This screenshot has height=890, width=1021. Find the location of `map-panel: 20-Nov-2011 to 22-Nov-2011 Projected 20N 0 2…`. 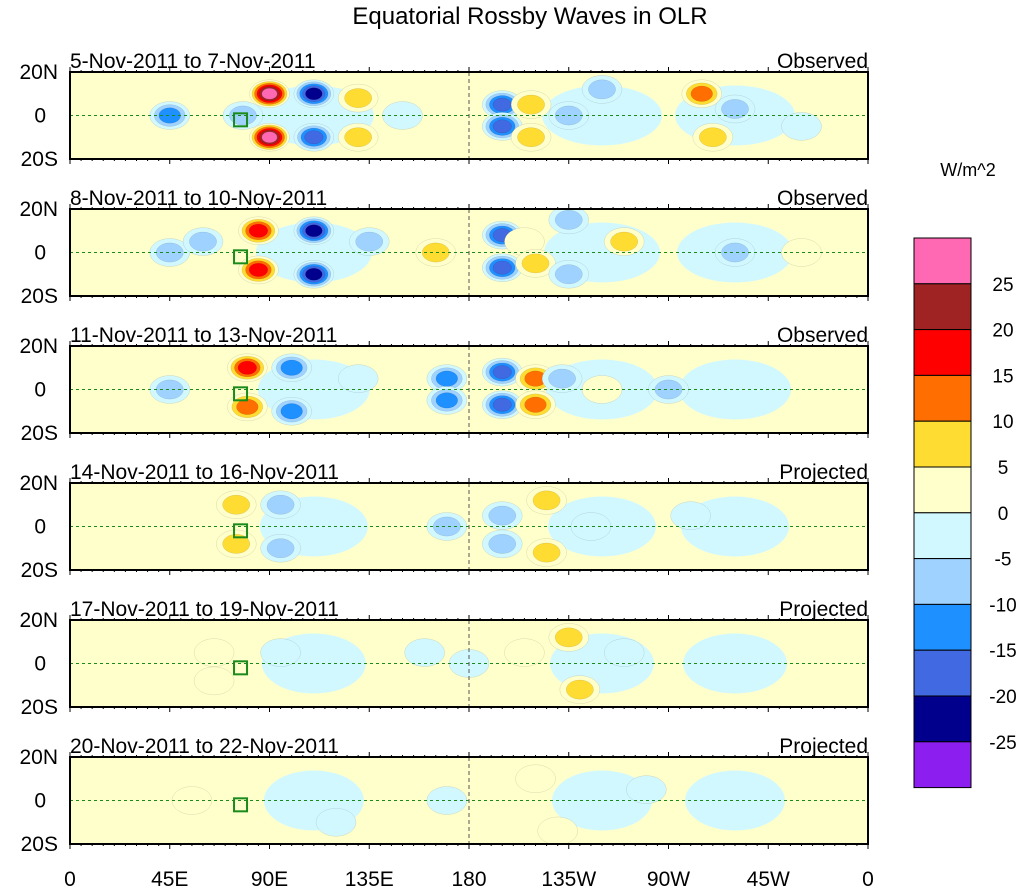

map-panel: 20-Nov-2011 to 22-Nov-2011 Projected 20N 0 2… is located at coordinates (444, 795).